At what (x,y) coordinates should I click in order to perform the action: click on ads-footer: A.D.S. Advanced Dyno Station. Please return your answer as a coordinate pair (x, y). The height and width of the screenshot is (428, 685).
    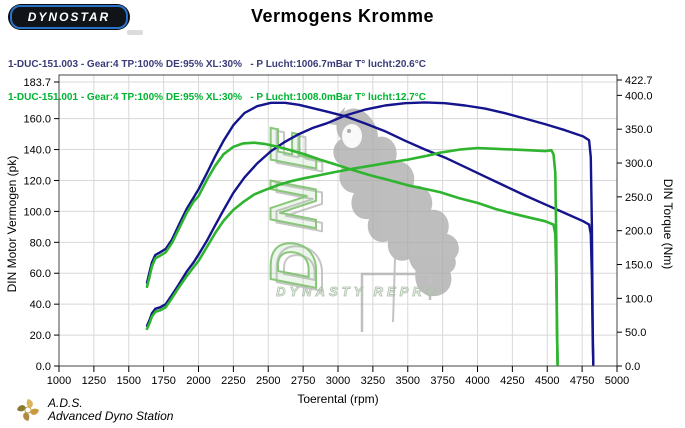
    Looking at the image, I should click on (93, 410).